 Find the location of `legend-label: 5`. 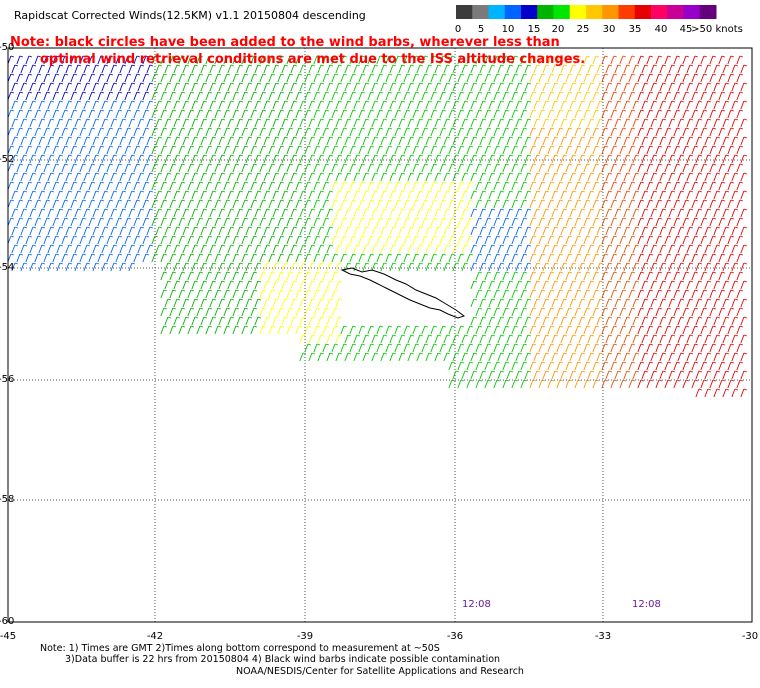

legend-label: 5 is located at coordinates (481, 29).